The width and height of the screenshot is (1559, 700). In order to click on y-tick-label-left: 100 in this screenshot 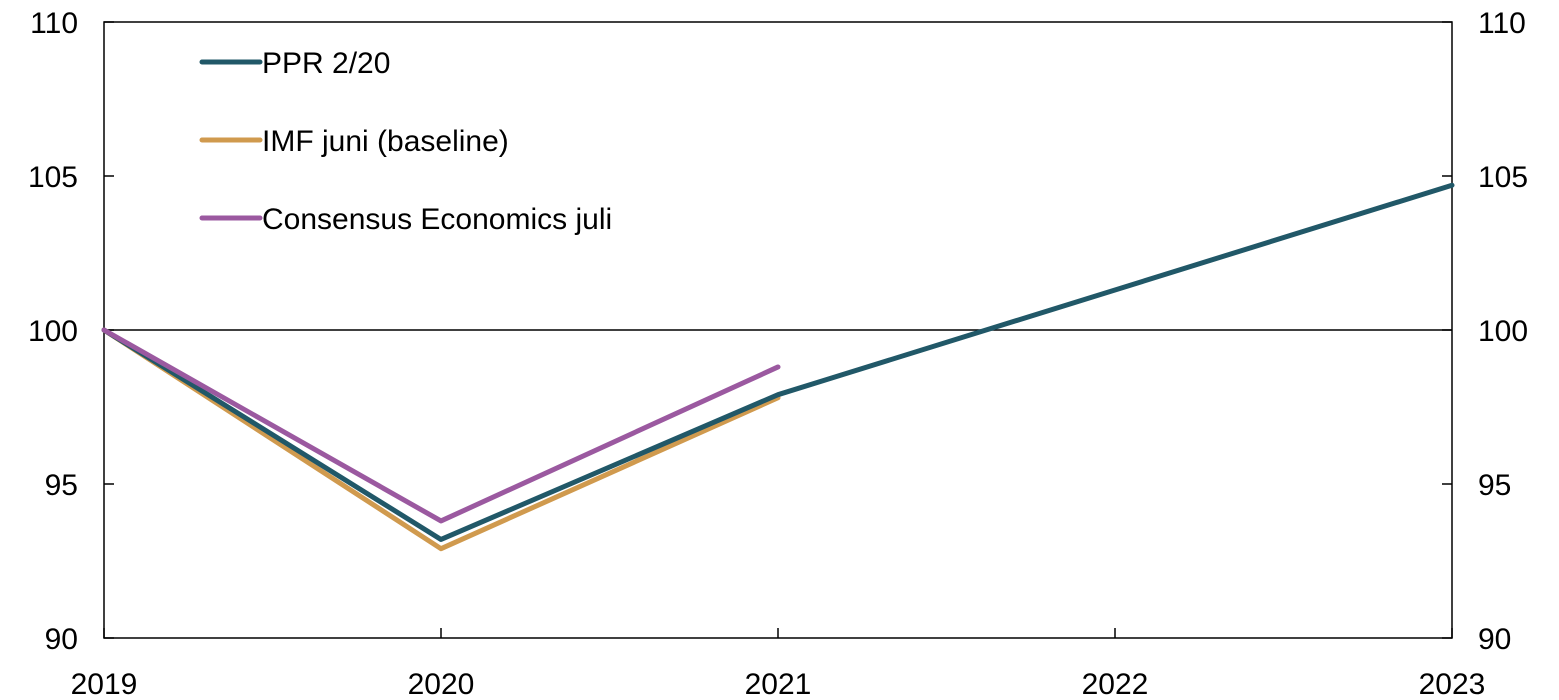, I will do `click(53, 331)`.